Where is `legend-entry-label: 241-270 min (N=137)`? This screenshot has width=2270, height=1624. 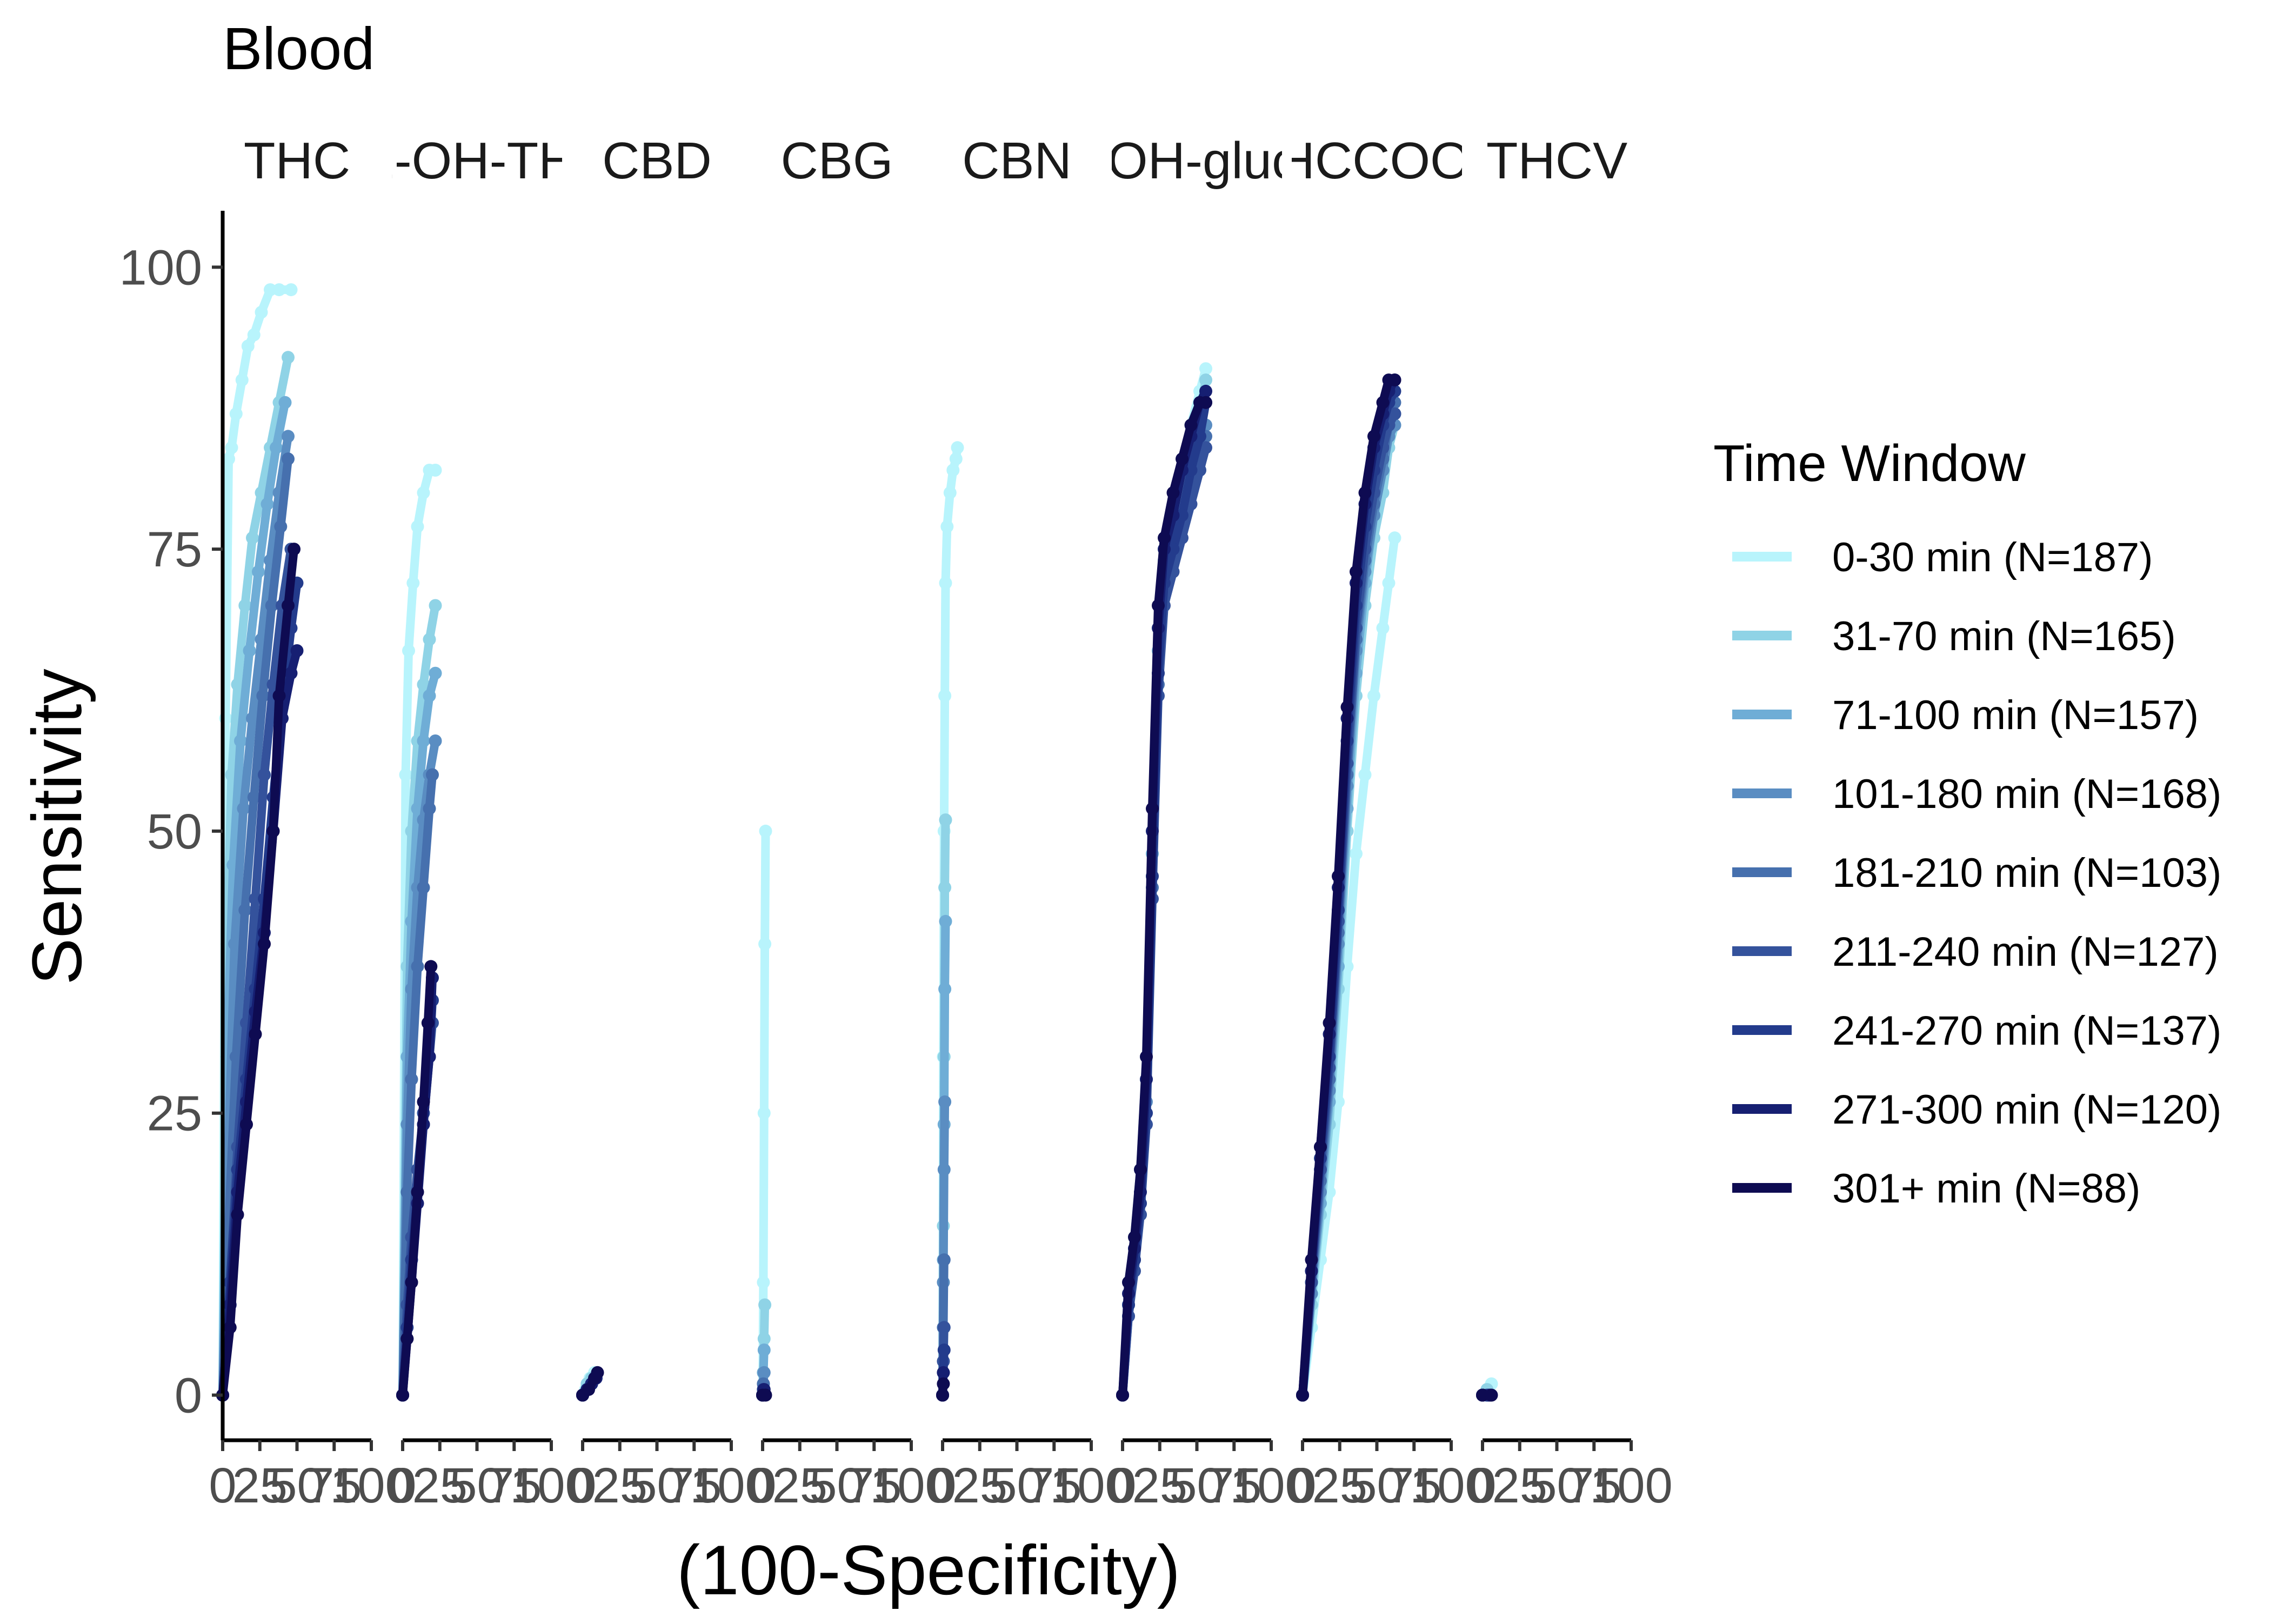
legend-entry-label: 241-270 min (N=137) is located at coordinates (2026, 1031).